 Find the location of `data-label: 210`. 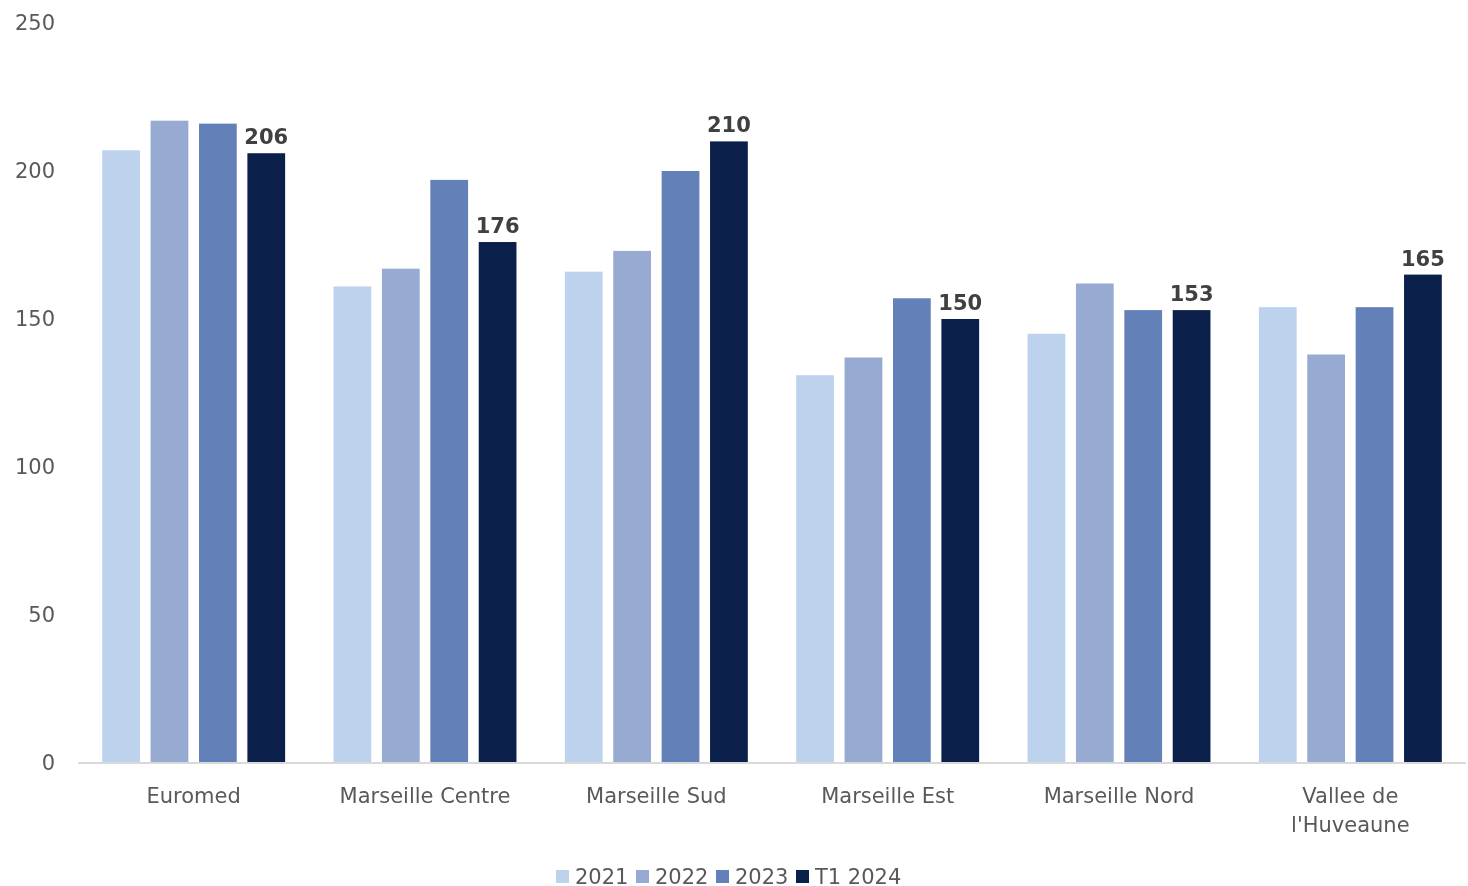

data-label: 210 is located at coordinates (729, 125).